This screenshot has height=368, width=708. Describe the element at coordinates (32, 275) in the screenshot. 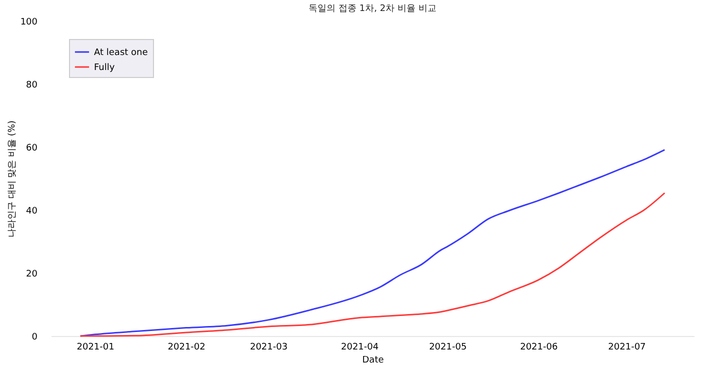

I see `y-tick-label: 20` at that location.